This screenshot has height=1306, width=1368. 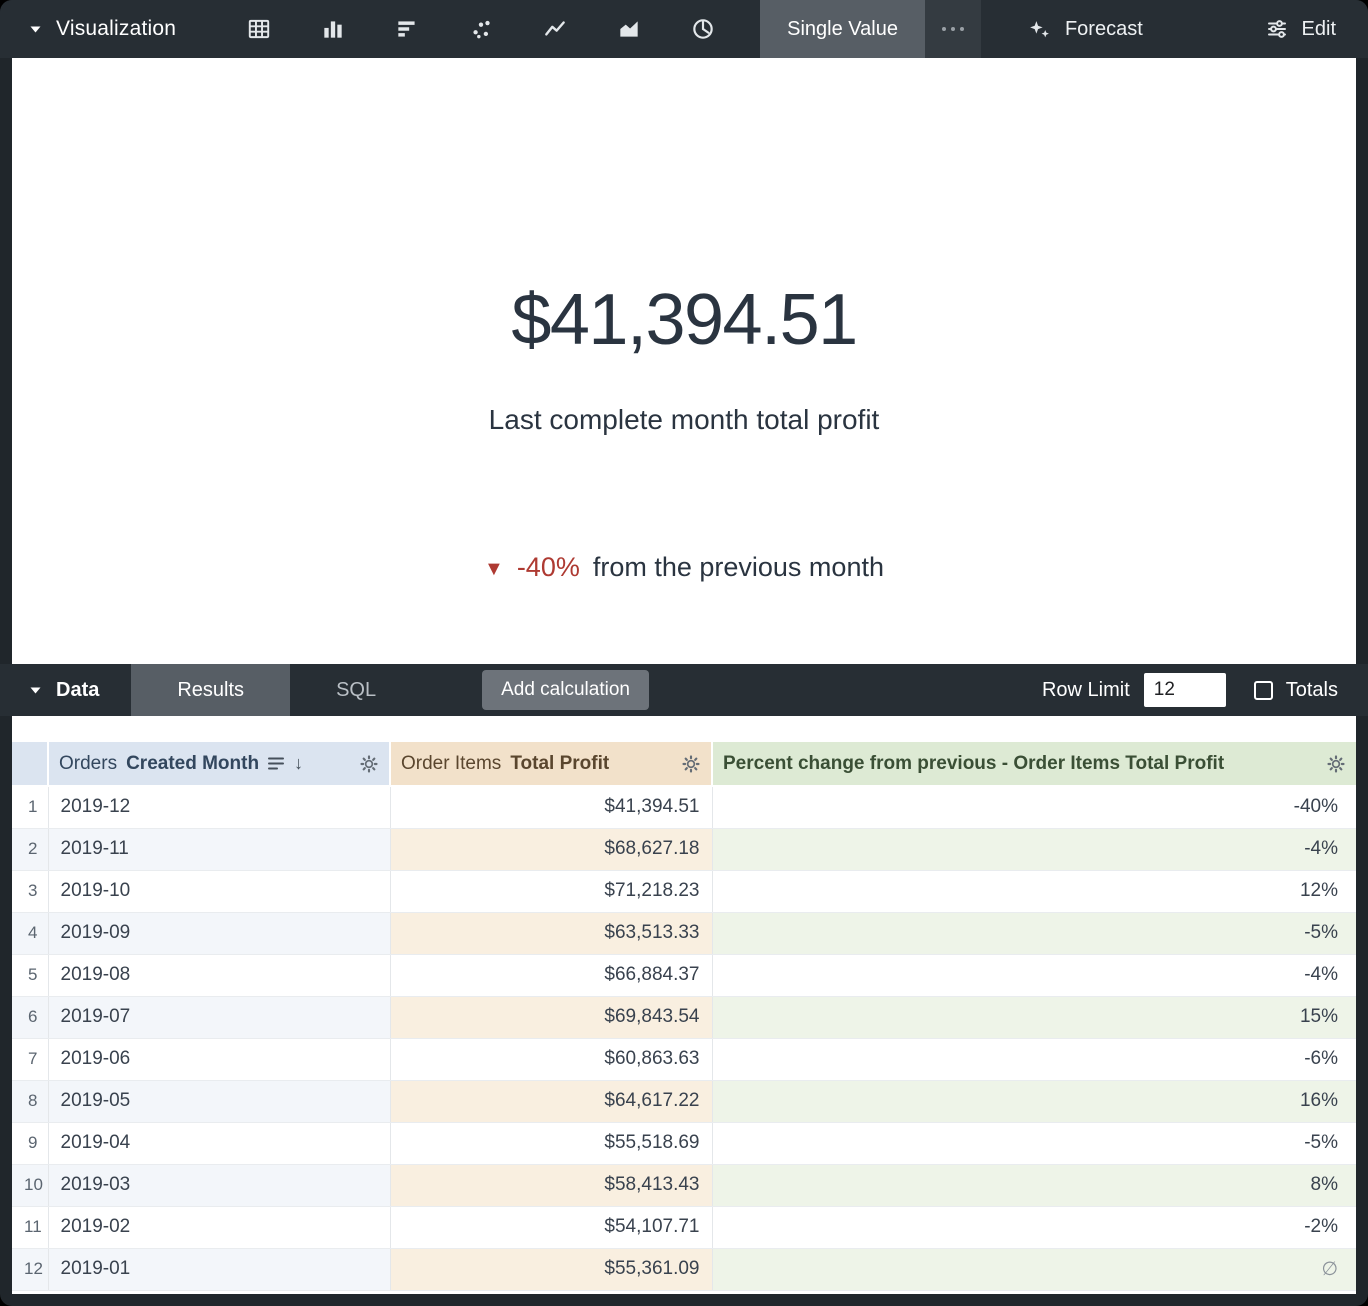 What do you see at coordinates (219, 1185) in the screenshot?
I see `created-month-cell: 2019-03` at bounding box center [219, 1185].